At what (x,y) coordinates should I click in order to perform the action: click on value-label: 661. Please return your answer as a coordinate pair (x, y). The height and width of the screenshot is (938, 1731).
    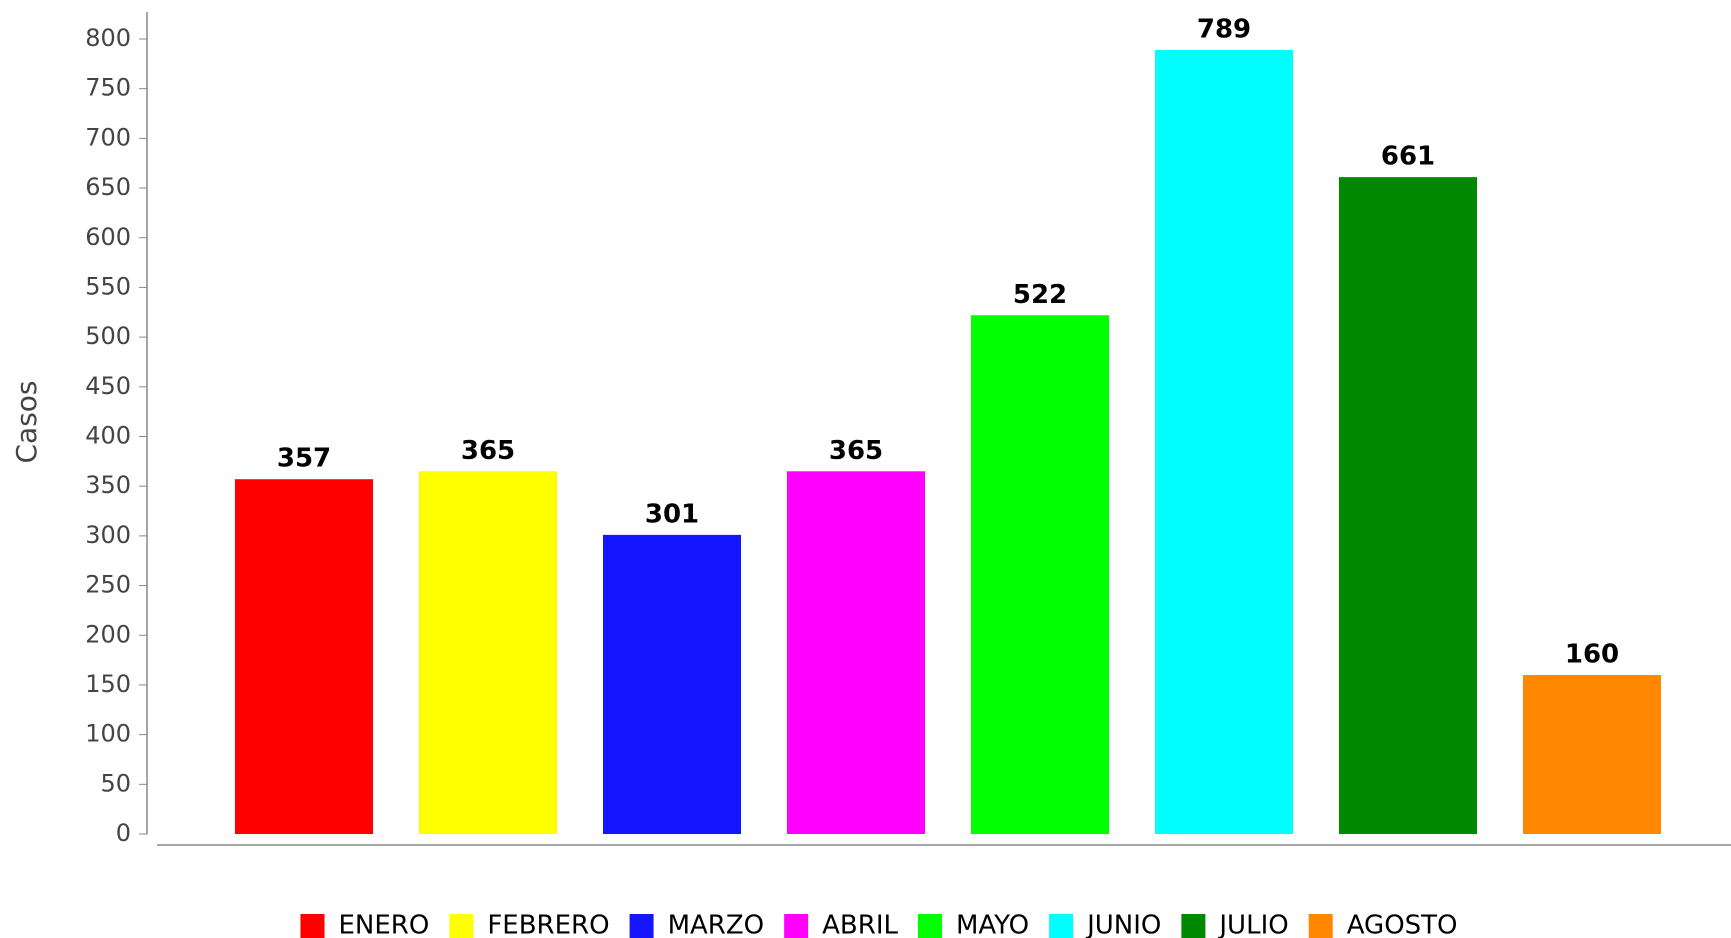
    Looking at the image, I should click on (1408, 157).